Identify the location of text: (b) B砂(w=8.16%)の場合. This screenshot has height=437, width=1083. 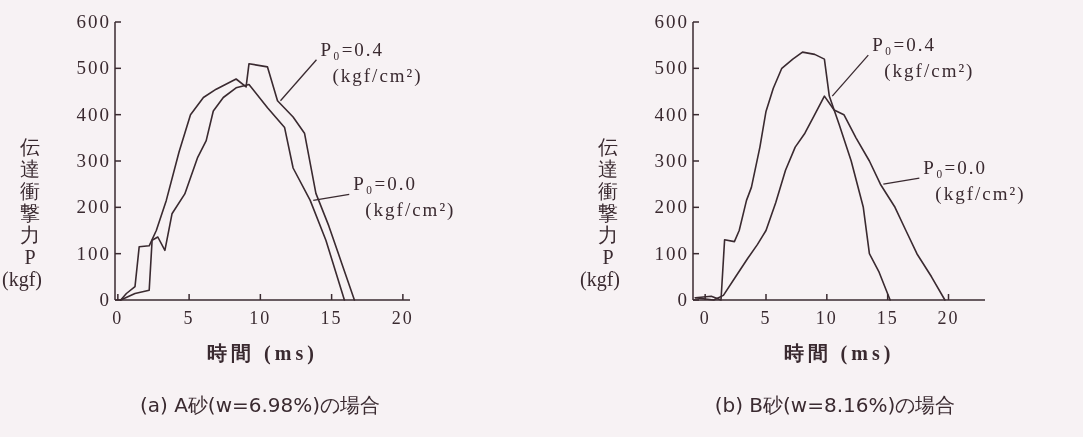
(835, 405).